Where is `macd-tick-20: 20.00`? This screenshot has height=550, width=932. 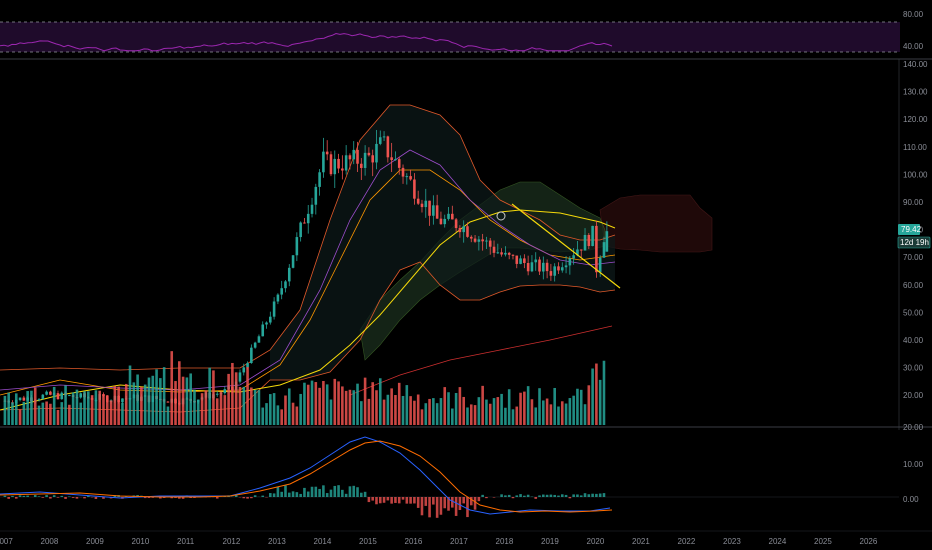 macd-tick-20: 20.00 is located at coordinates (913, 427).